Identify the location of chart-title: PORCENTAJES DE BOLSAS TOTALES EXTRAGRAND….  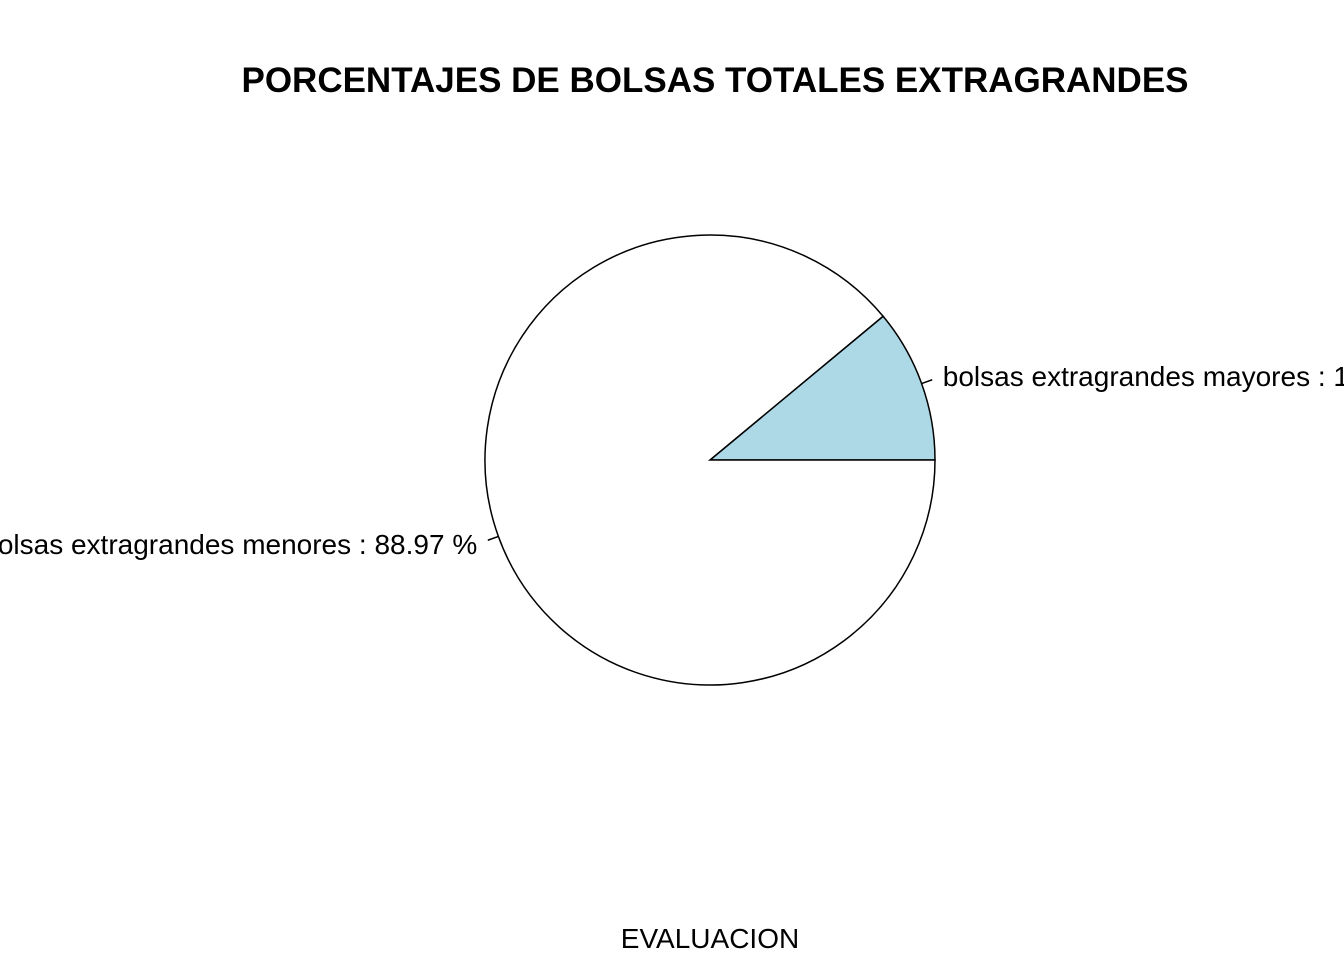
(714, 80).